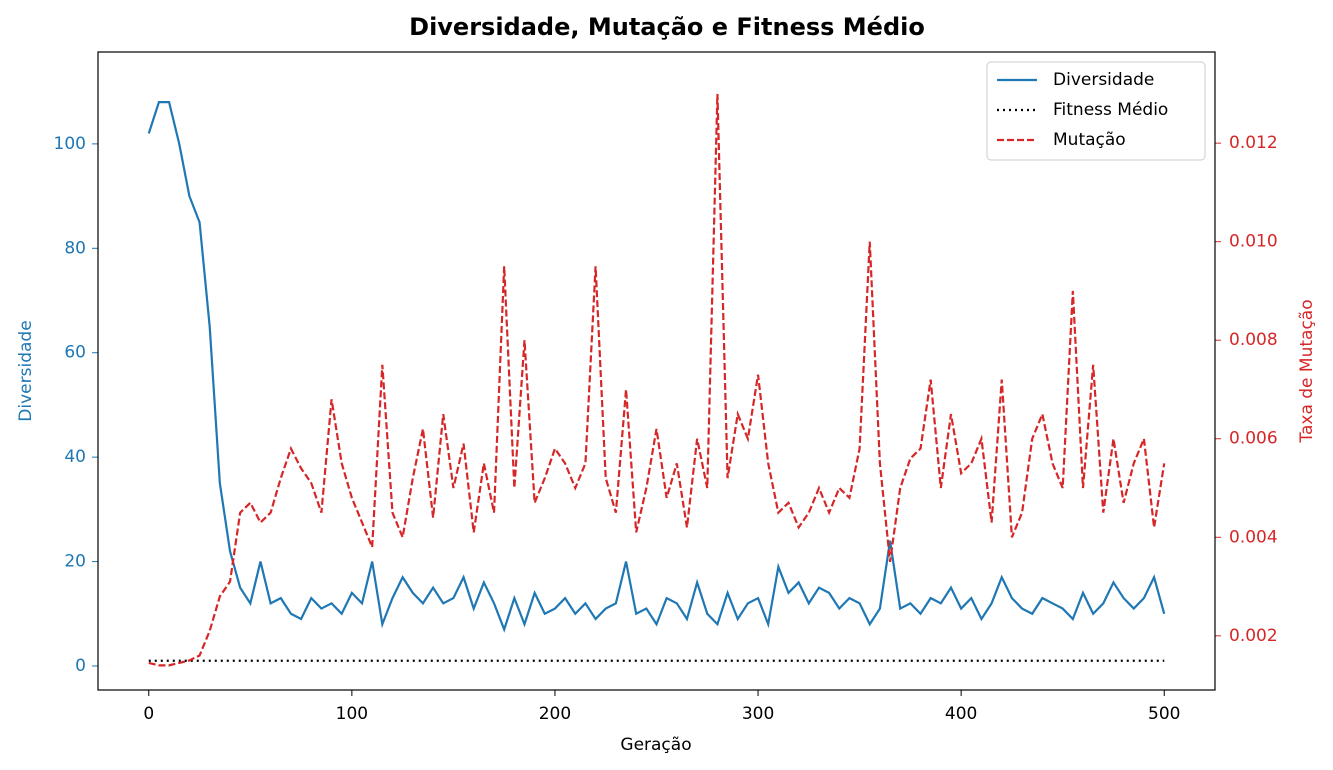  I want to click on x-tick-label: 200, so click(555, 714).